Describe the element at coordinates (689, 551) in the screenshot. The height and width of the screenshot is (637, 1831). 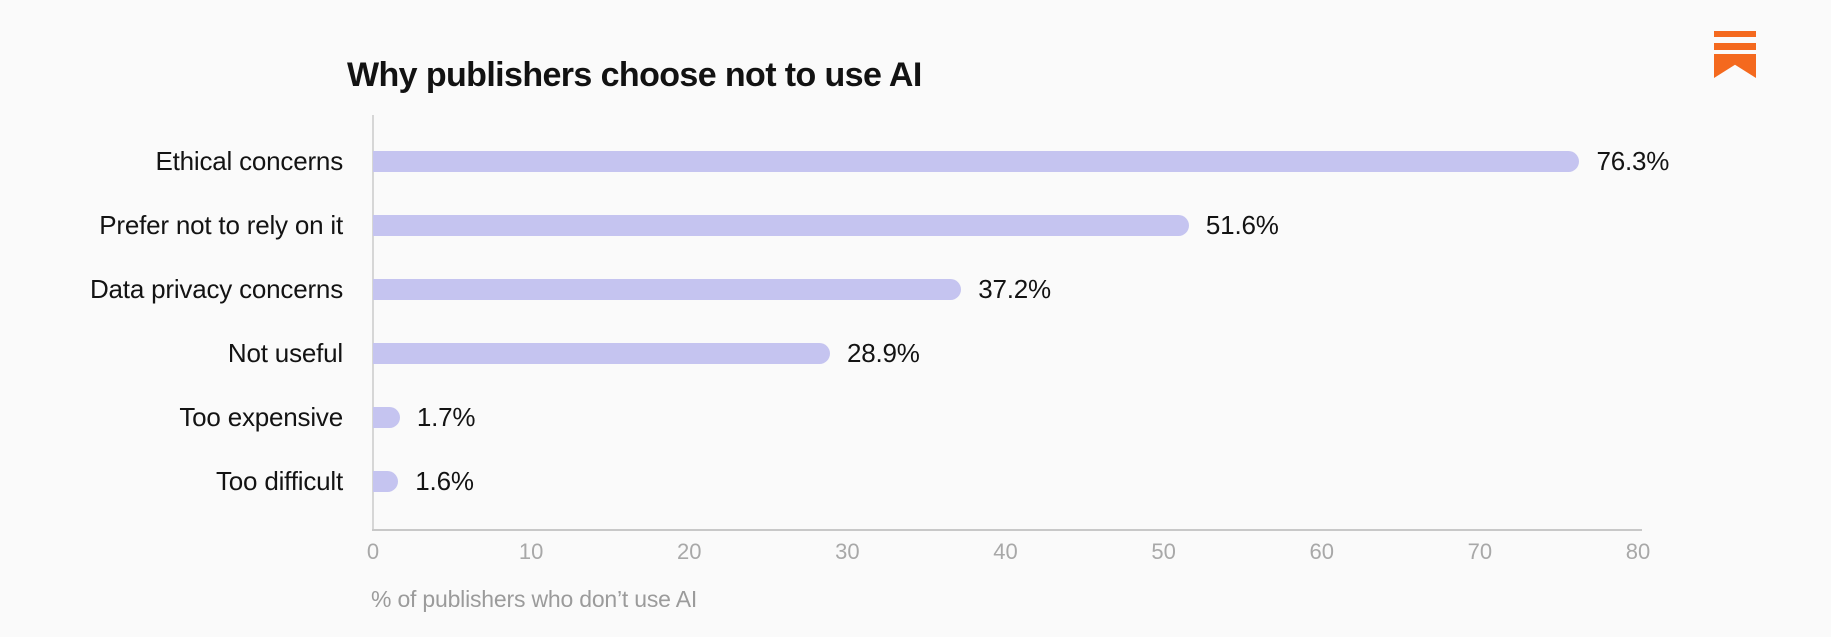
I see `x-tick-label: 20` at that location.